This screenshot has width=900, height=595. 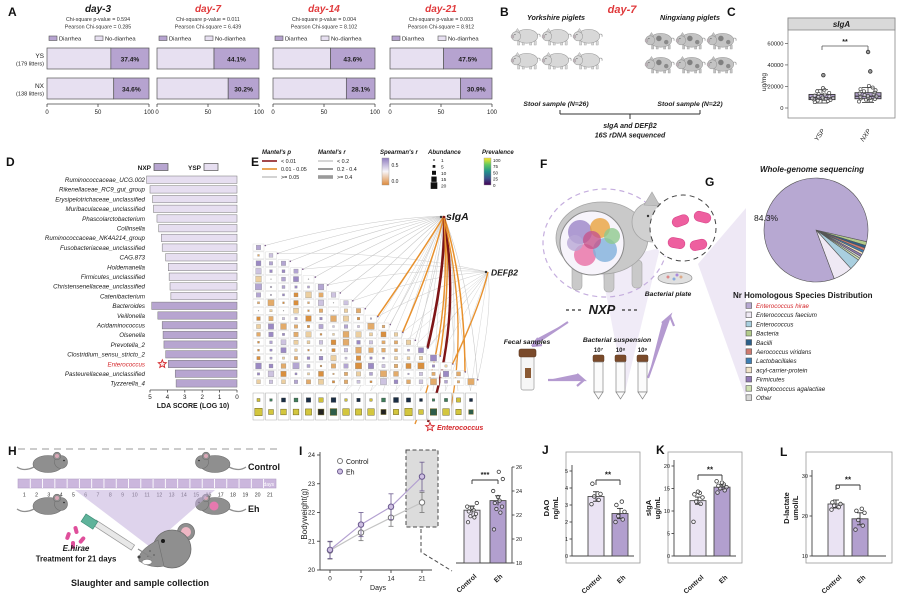 What do you see at coordinates (723, 579) in the screenshot?
I see `x-category: Eh` at bounding box center [723, 579].